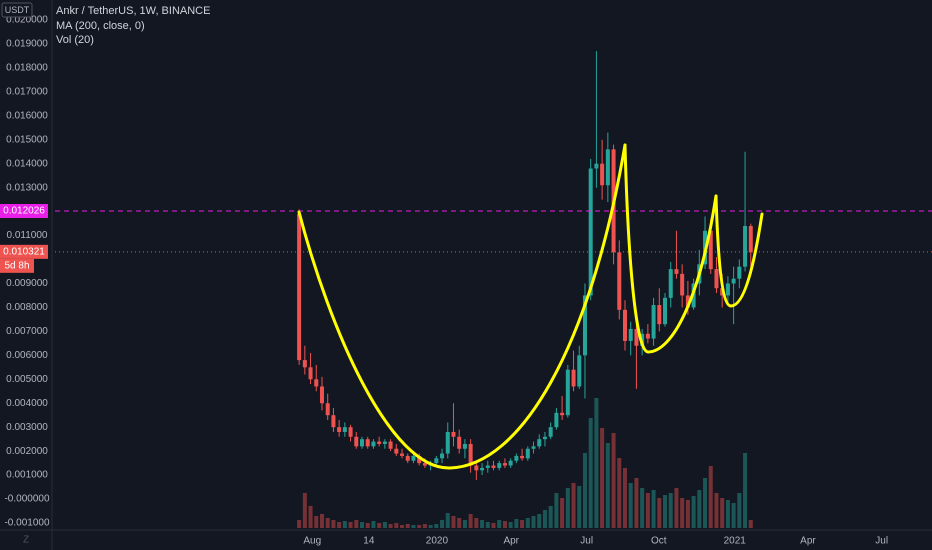 This screenshot has width=932, height=550. I want to click on y-tick-label: 0.007000, so click(27, 331).